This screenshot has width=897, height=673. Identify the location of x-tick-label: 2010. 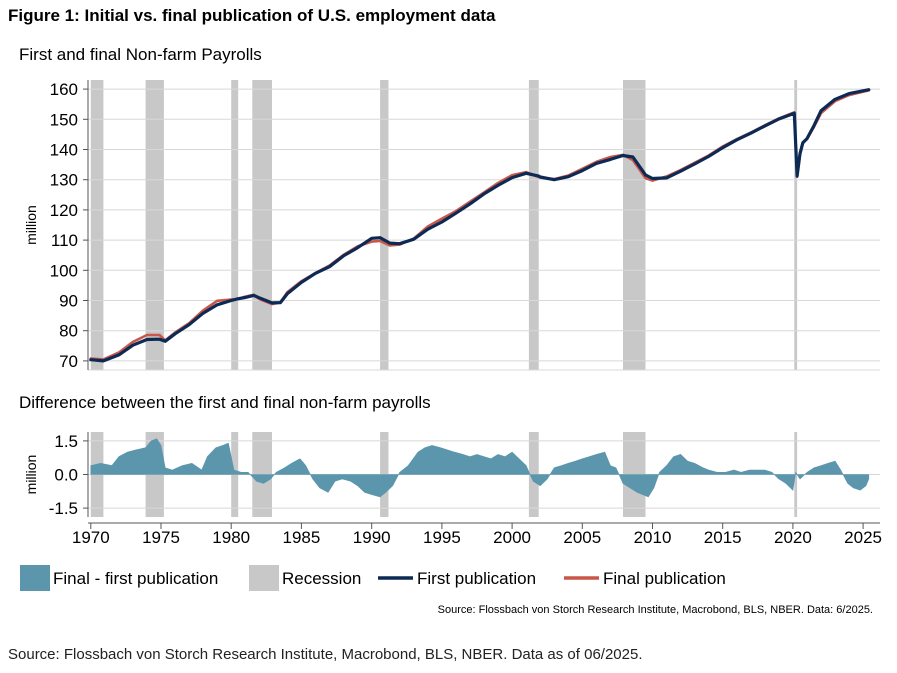
(653, 537).